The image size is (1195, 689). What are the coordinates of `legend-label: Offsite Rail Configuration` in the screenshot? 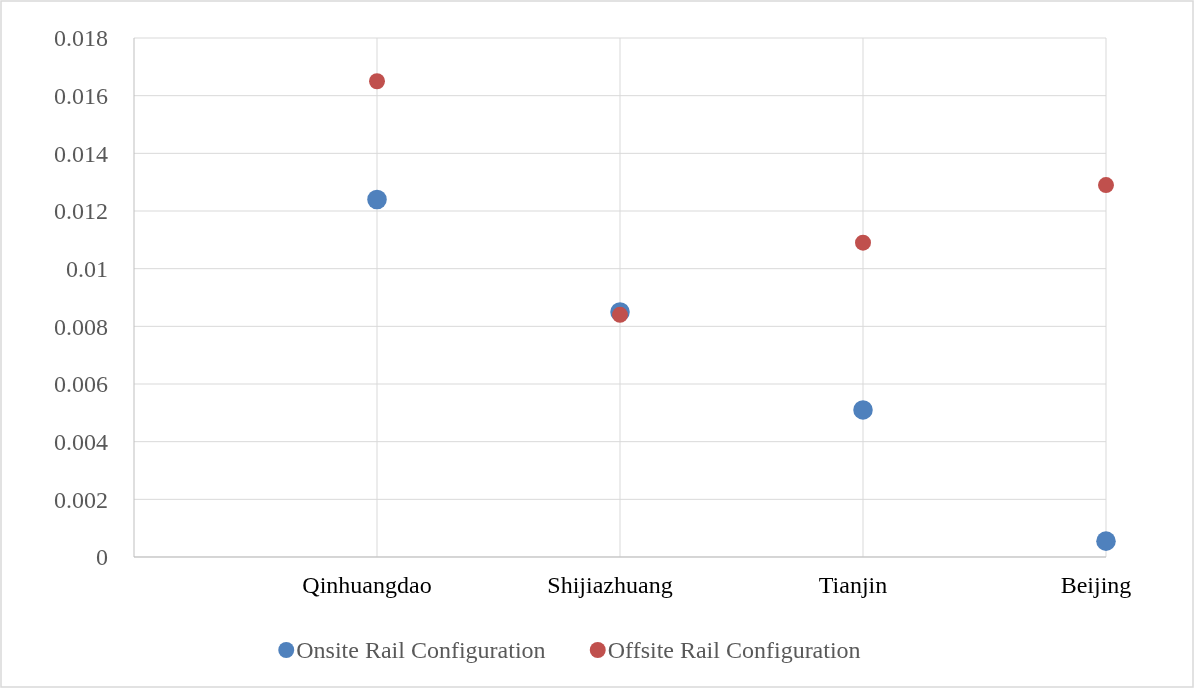 It's located at (734, 650).